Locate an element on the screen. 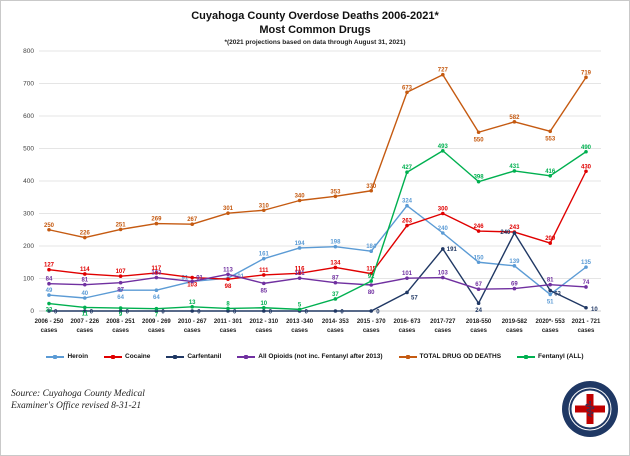 The image size is (630, 456). data-label-total-drug-od-deaths: 250 is located at coordinates (49, 225).